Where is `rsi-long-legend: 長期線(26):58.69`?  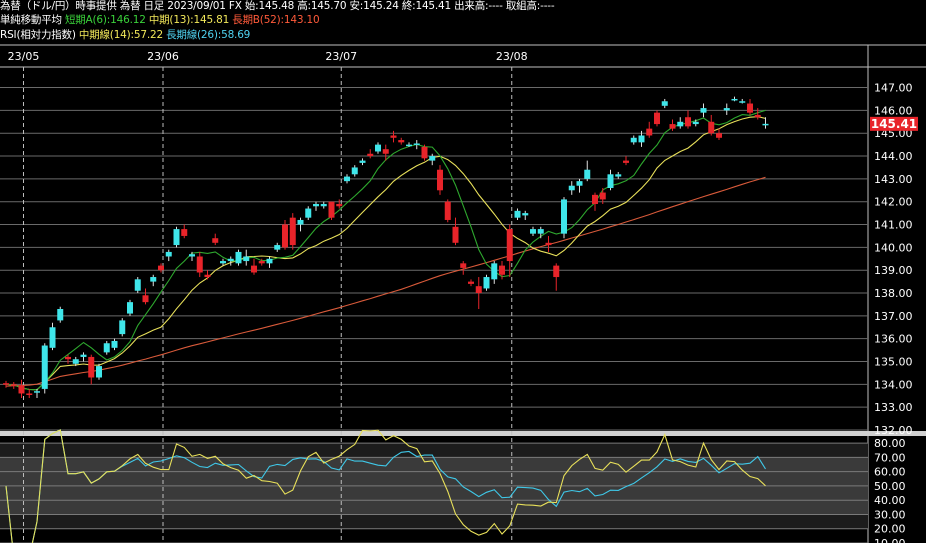 rsi-long-legend: 長期線(26):58.69 is located at coordinates (208, 35).